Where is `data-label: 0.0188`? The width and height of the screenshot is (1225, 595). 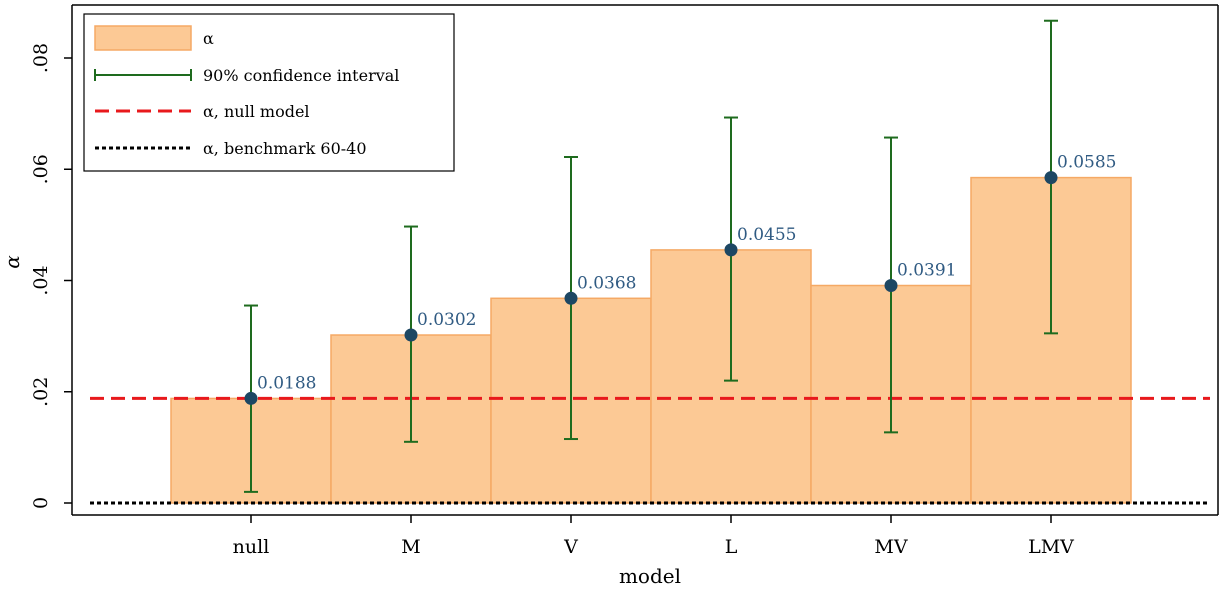 data-label: 0.0188 is located at coordinates (286, 383).